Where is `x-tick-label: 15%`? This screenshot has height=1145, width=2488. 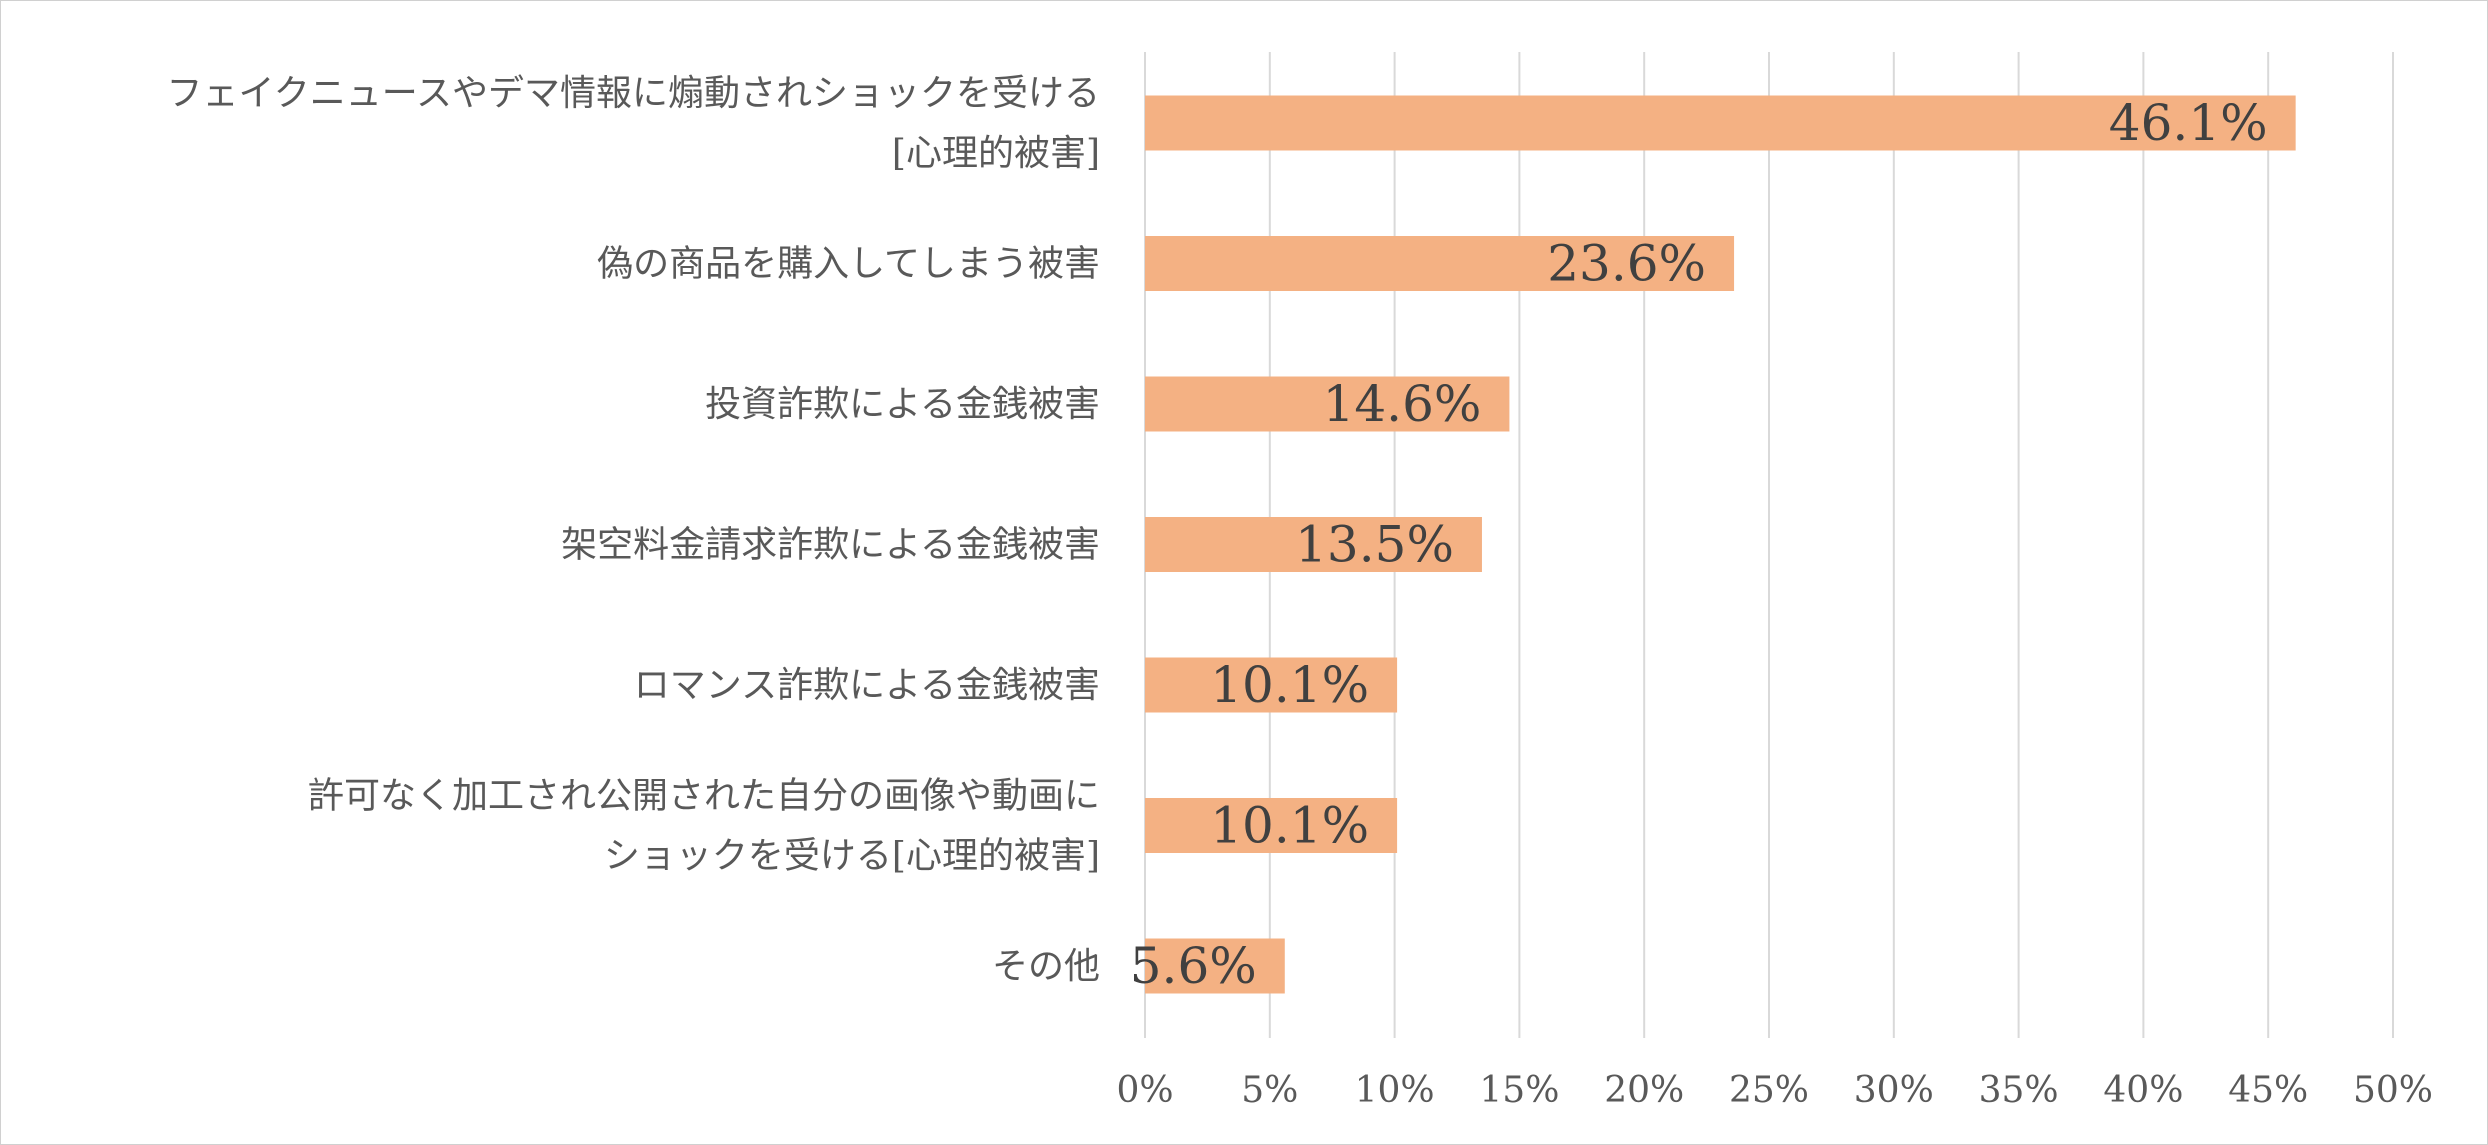
x-tick-label: 15% is located at coordinates (1519, 1090).